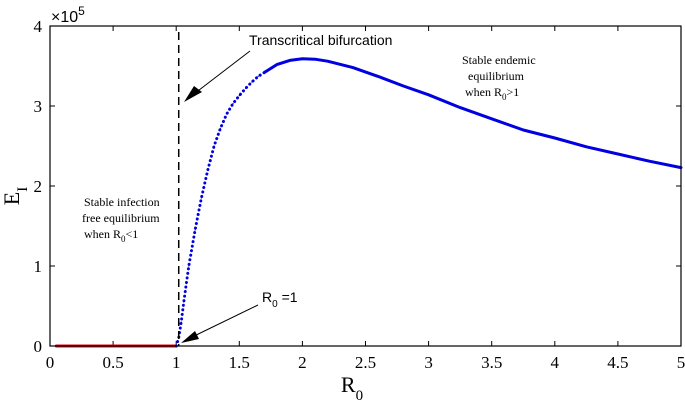 This screenshot has width=685, height=407. What do you see at coordinates (122, 202) in the screenshot?
I see `svg-text: Stable infection` at bounding box center [122, 202].